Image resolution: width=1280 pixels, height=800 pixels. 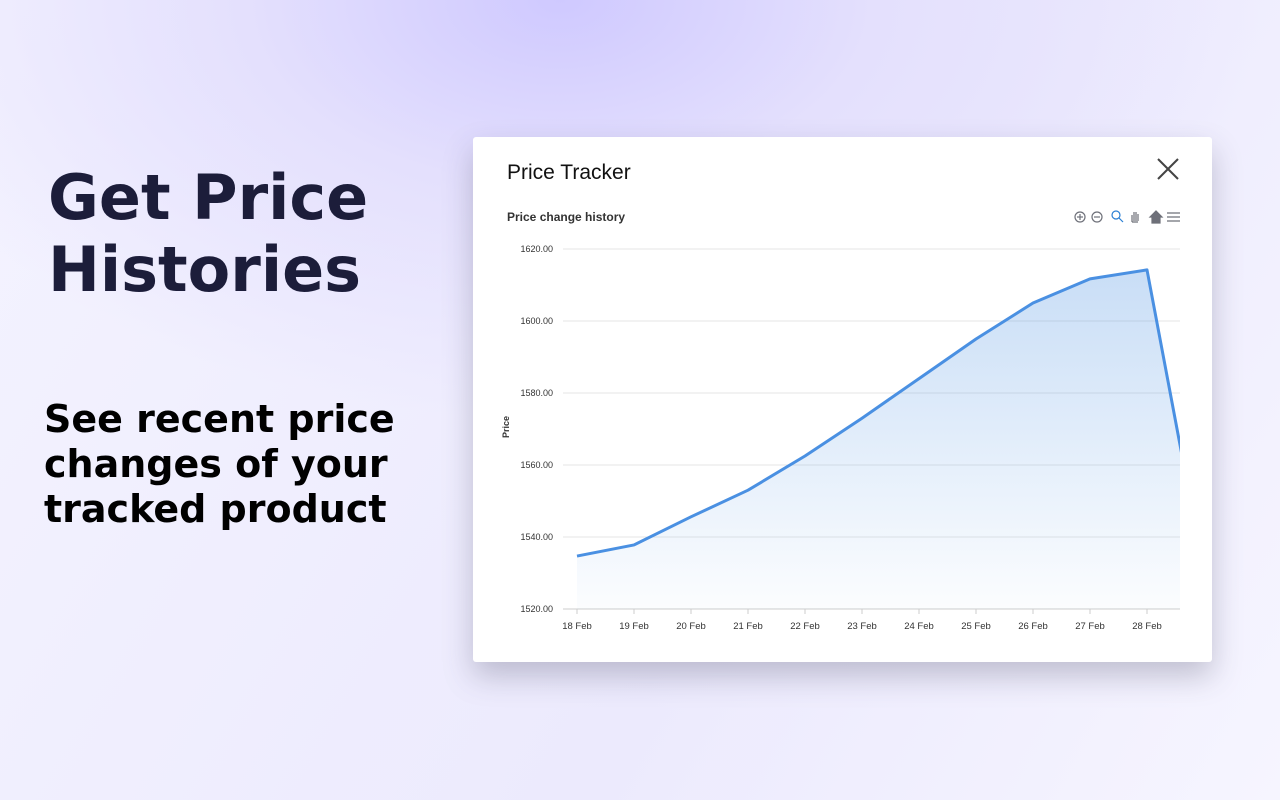 What do you see at coordinates (536, 249) in the screenshot?
I see `y-tick-label: 1620.00` at bounding box center [536, 249].